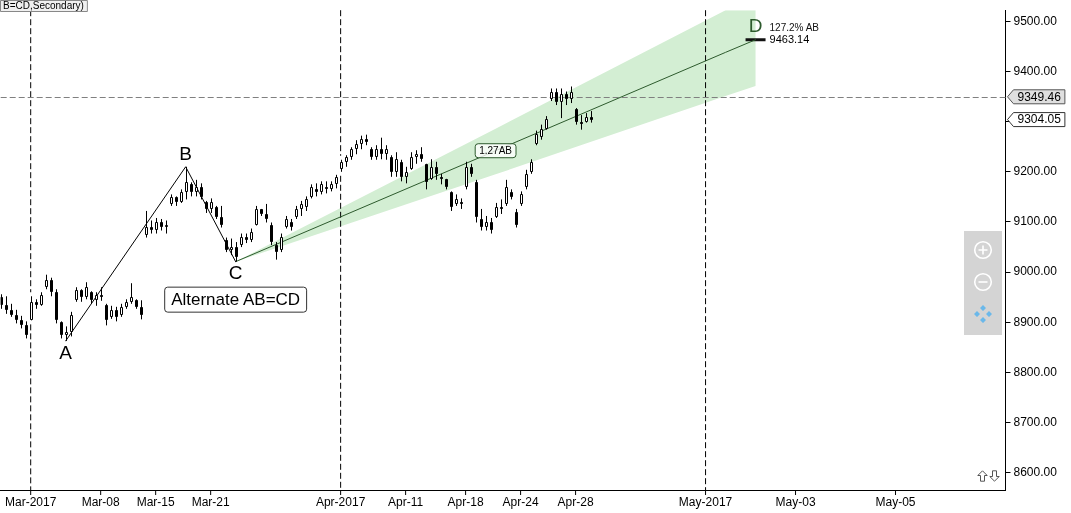 Image resolution: width=1071 pixels, height=513 pixels. I want to click on y-tick-label: 8800.00, so click(1035, 371).